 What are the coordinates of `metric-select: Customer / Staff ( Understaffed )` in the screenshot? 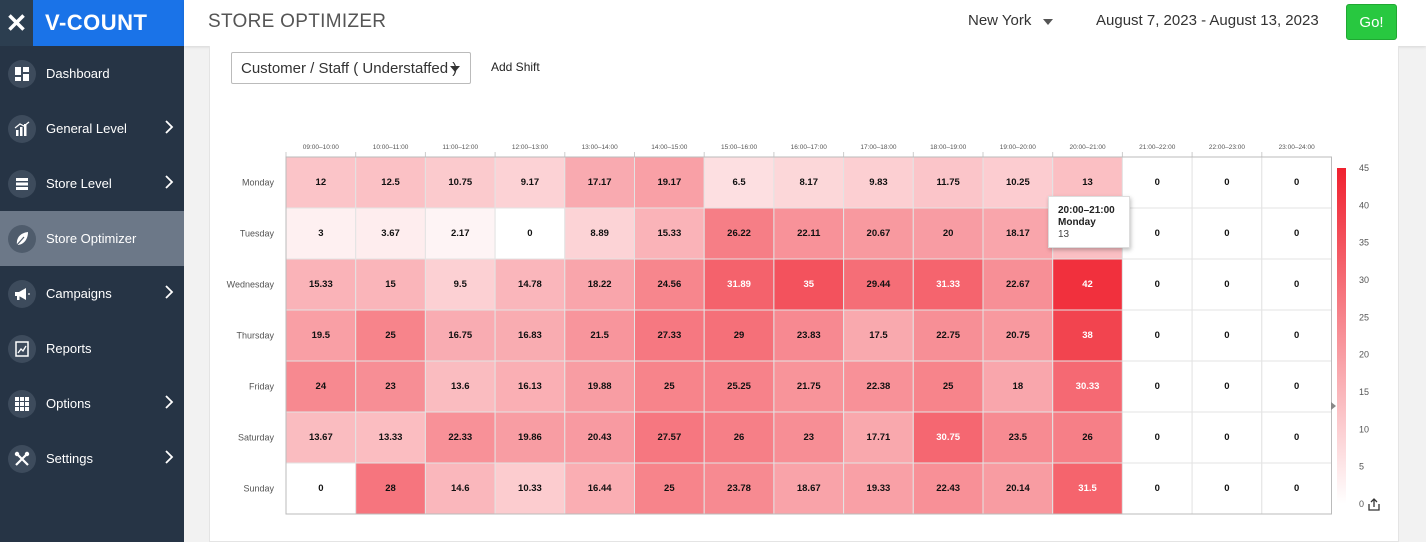 It's located at (351, 68).